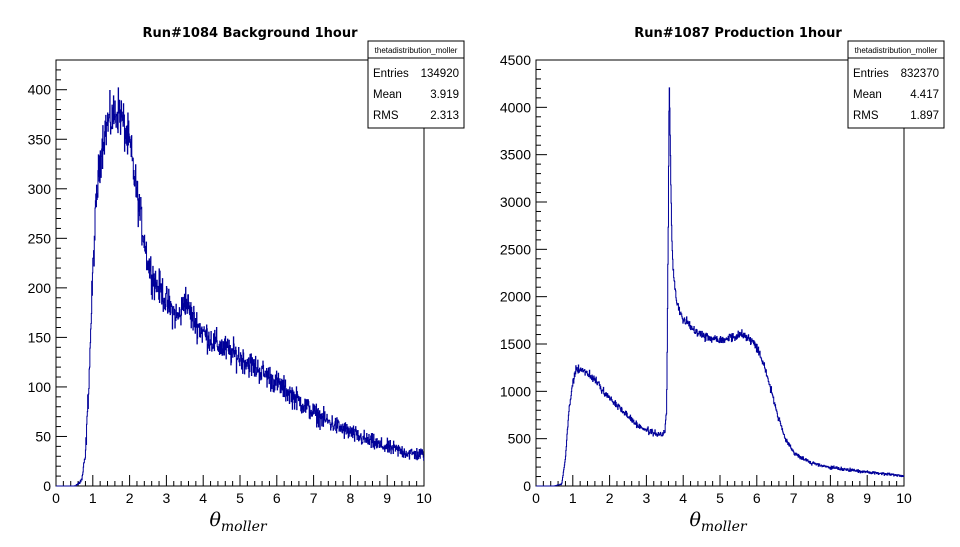 This screenshot has width=960, height=547. What do you see at coordinates (40, 288) in the screenshot?
I see `y-tick-label: 200` at bounding box center [40, 288].